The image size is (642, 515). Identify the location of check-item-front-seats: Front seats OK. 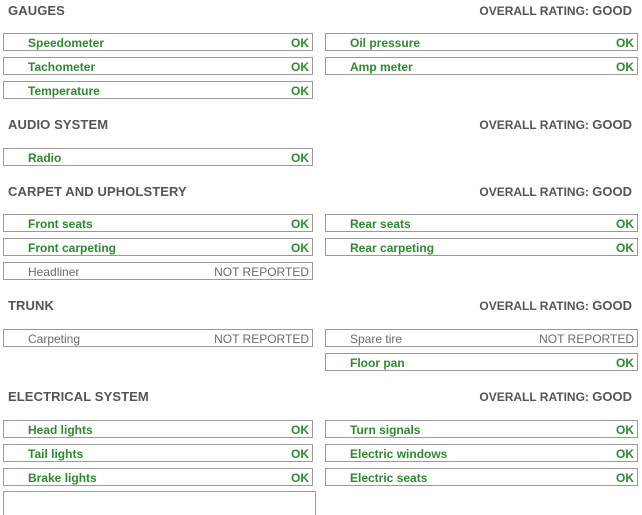
(158, 223).